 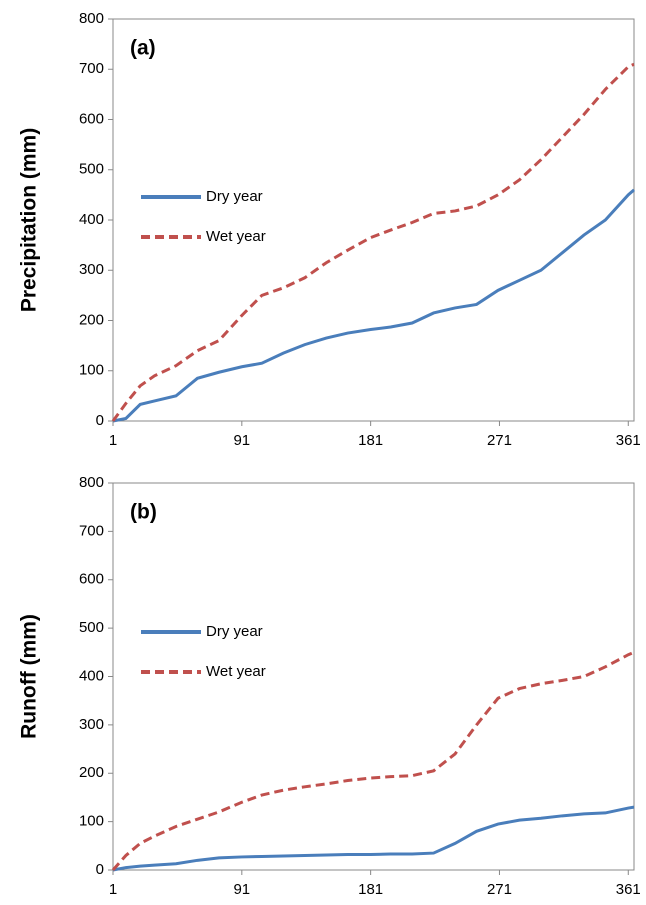 What do you see at coordinates (143, 512) in the screenshot?
I see `panel-label: (b)` at bounding box center [143, 512].